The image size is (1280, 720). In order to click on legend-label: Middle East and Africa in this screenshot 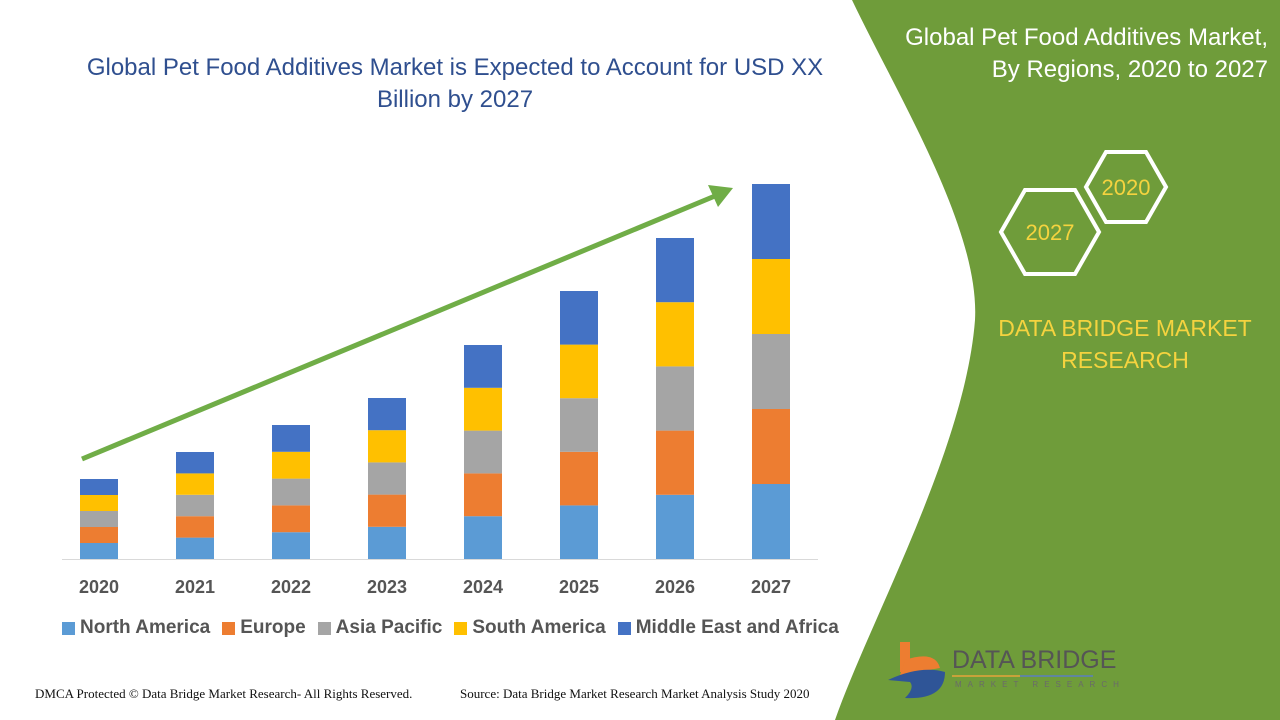, I will do `click(737, 627)`.